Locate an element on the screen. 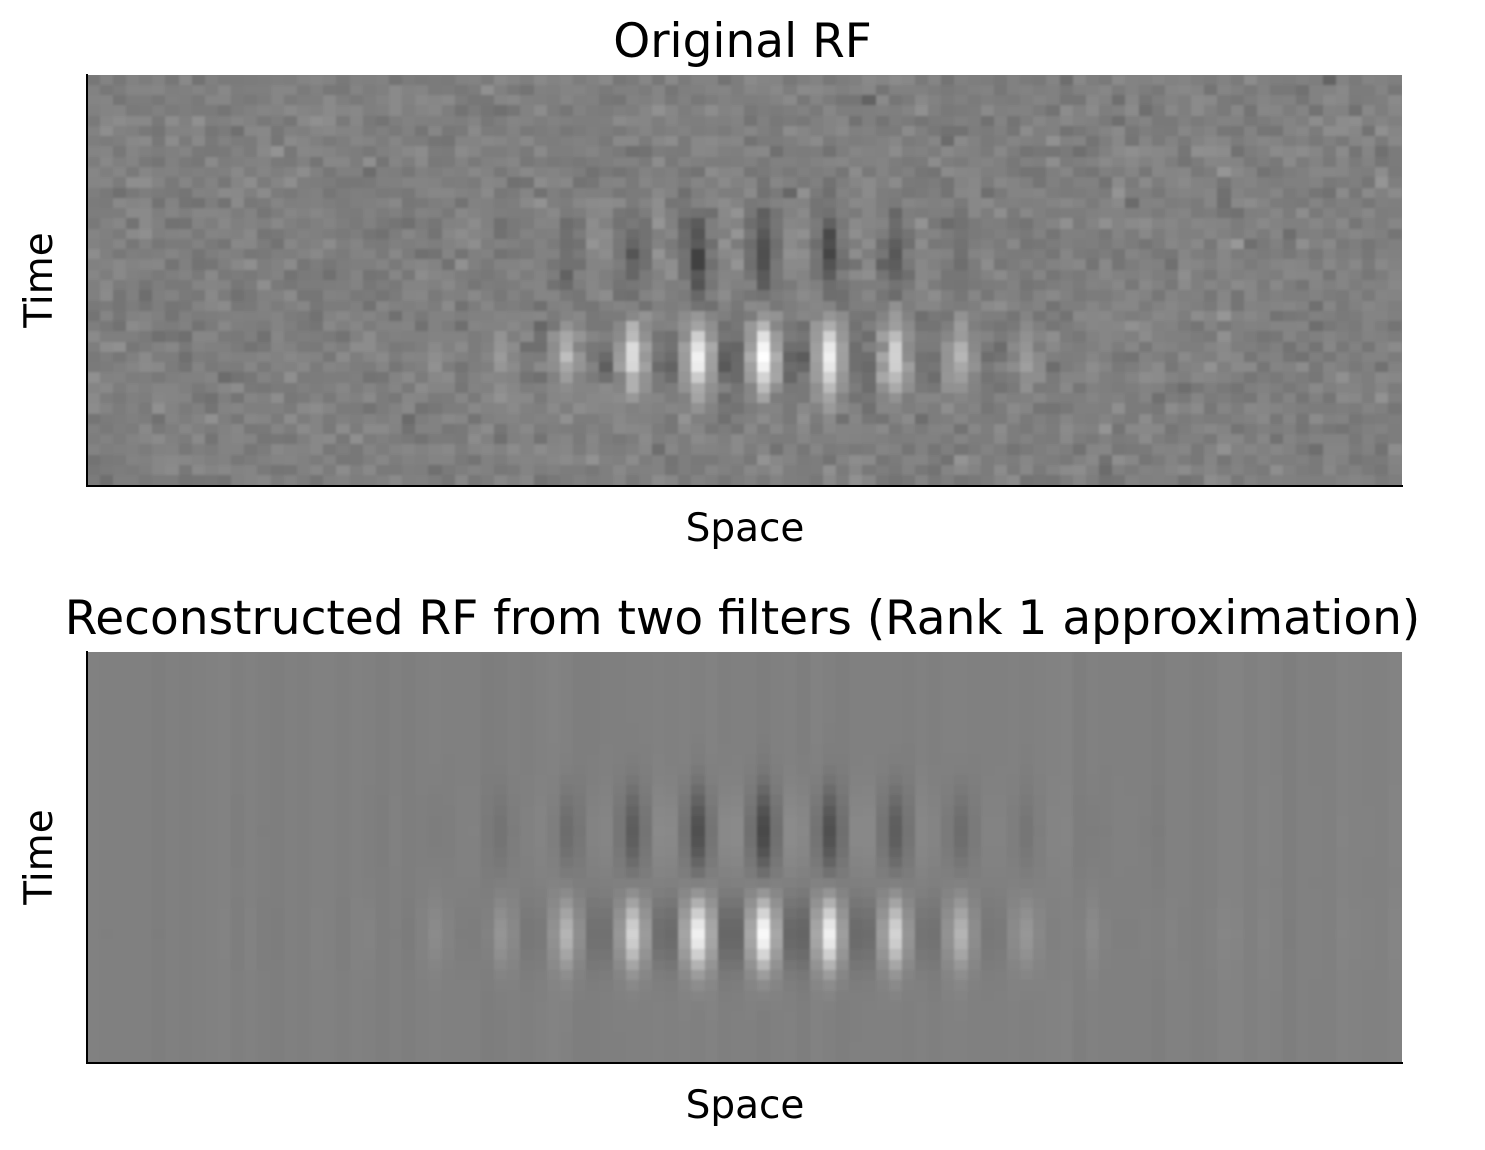 The width and height of the screenshot is (1485, 1150). y-axis-label-reconstructed: Time is located at coordinates (39, 857).